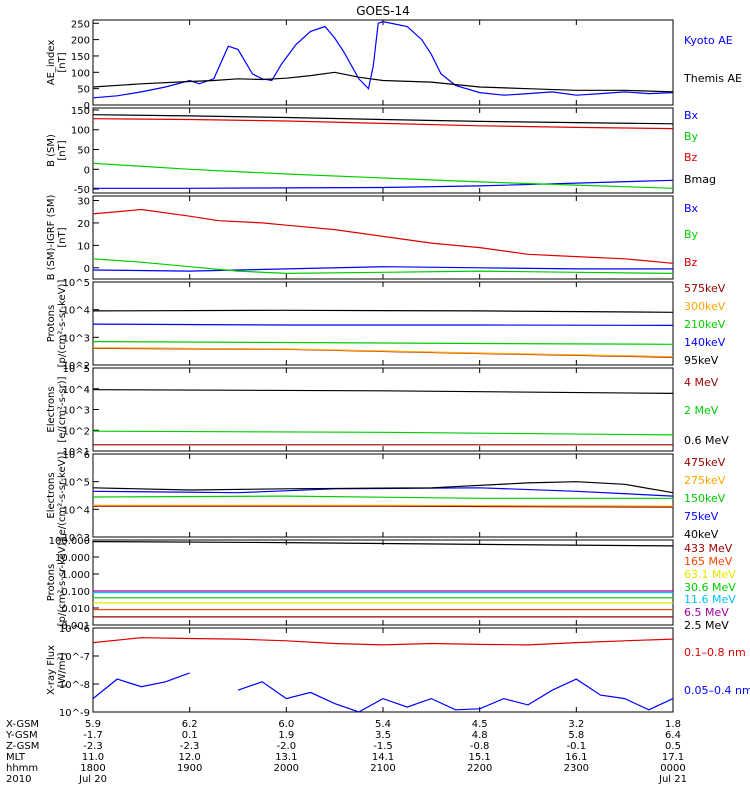 This screenshot has width=750, height=800. I want to click on y-axis-title: B (SM), so click(51, 150).